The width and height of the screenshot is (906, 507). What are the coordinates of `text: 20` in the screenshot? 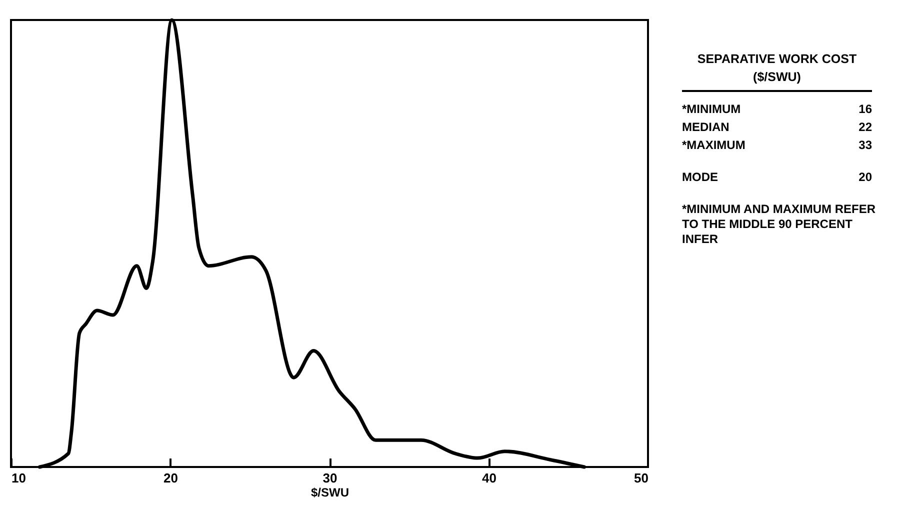 It's located at (865, 177).